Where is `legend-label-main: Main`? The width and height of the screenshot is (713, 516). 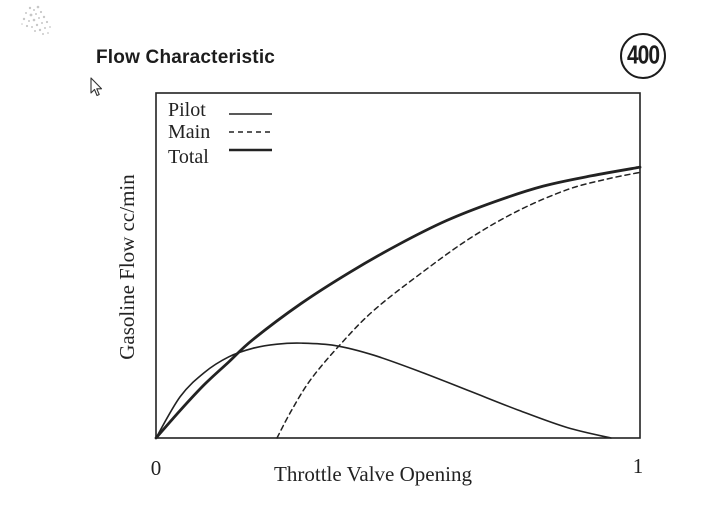 legend-label-main: Main is located at coordinates (189, 132).